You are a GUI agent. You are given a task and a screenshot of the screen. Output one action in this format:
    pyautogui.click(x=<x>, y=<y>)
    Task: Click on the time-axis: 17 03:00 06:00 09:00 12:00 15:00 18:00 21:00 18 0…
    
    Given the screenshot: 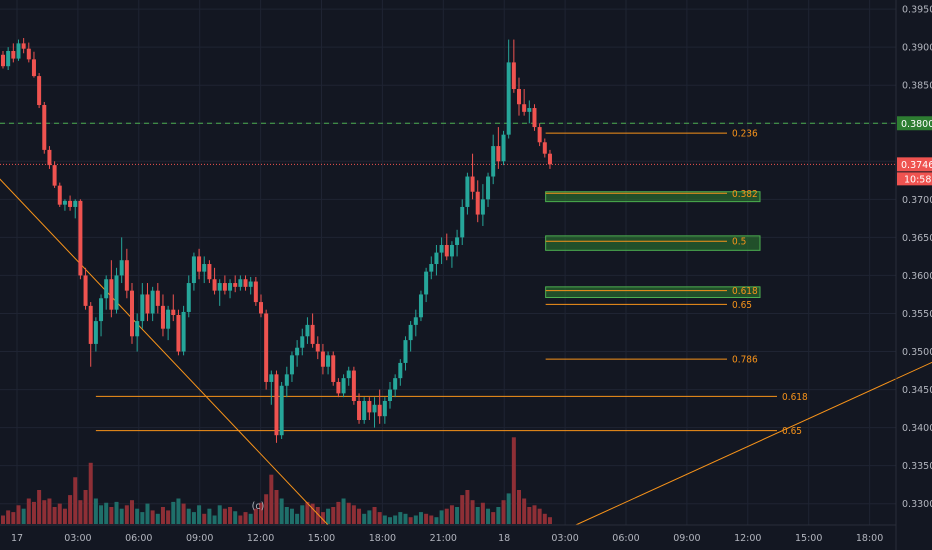 What is the action you would take?
    pyautogui.click(x=448, y=534)
    